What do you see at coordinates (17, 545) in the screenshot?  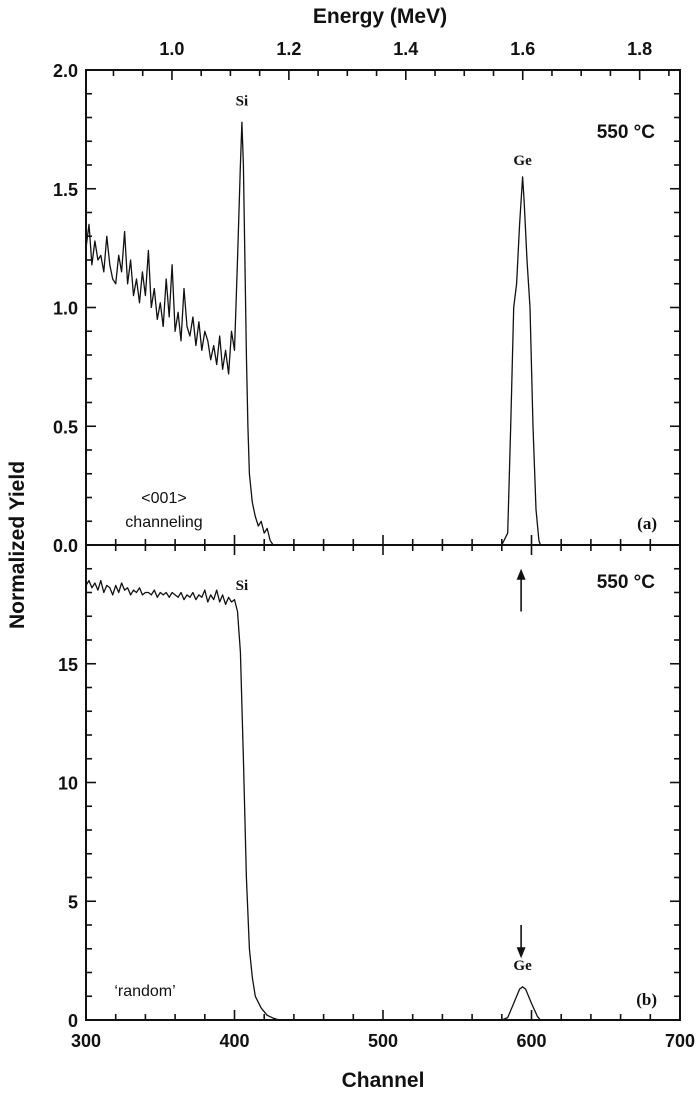 I see `y-axis-title: Normalized Yield` at bounding box center [17, 545].